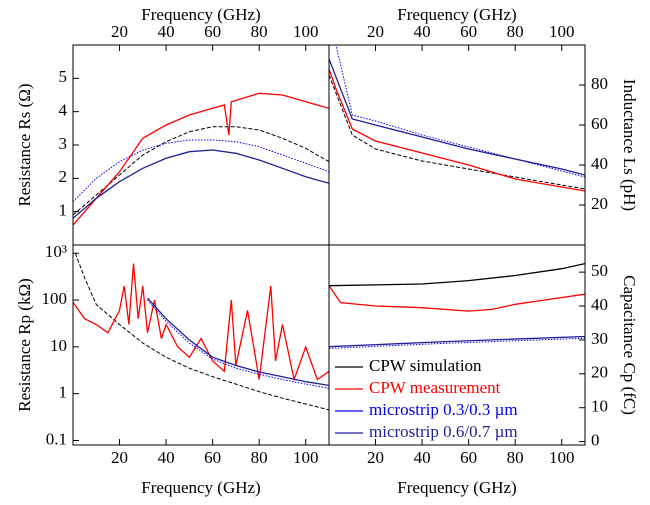 Image resolution: width=650 pixels, height=505 pixels. What do you see at coordinates (24, 345) in the screenshot?
I see `y-axis-label: Resistance Rp (kΩ)` at bounding box center [24, 345].